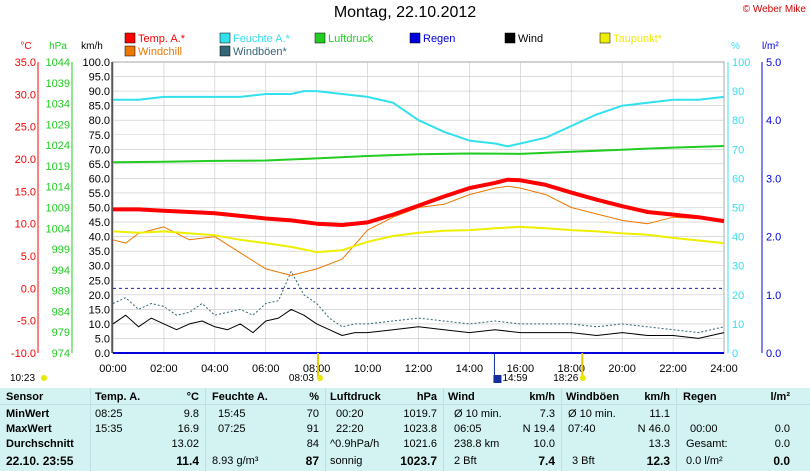 This screenshot has height=471, width=810. I want to click on min-temp-time: 08:25, so click(109, 414).